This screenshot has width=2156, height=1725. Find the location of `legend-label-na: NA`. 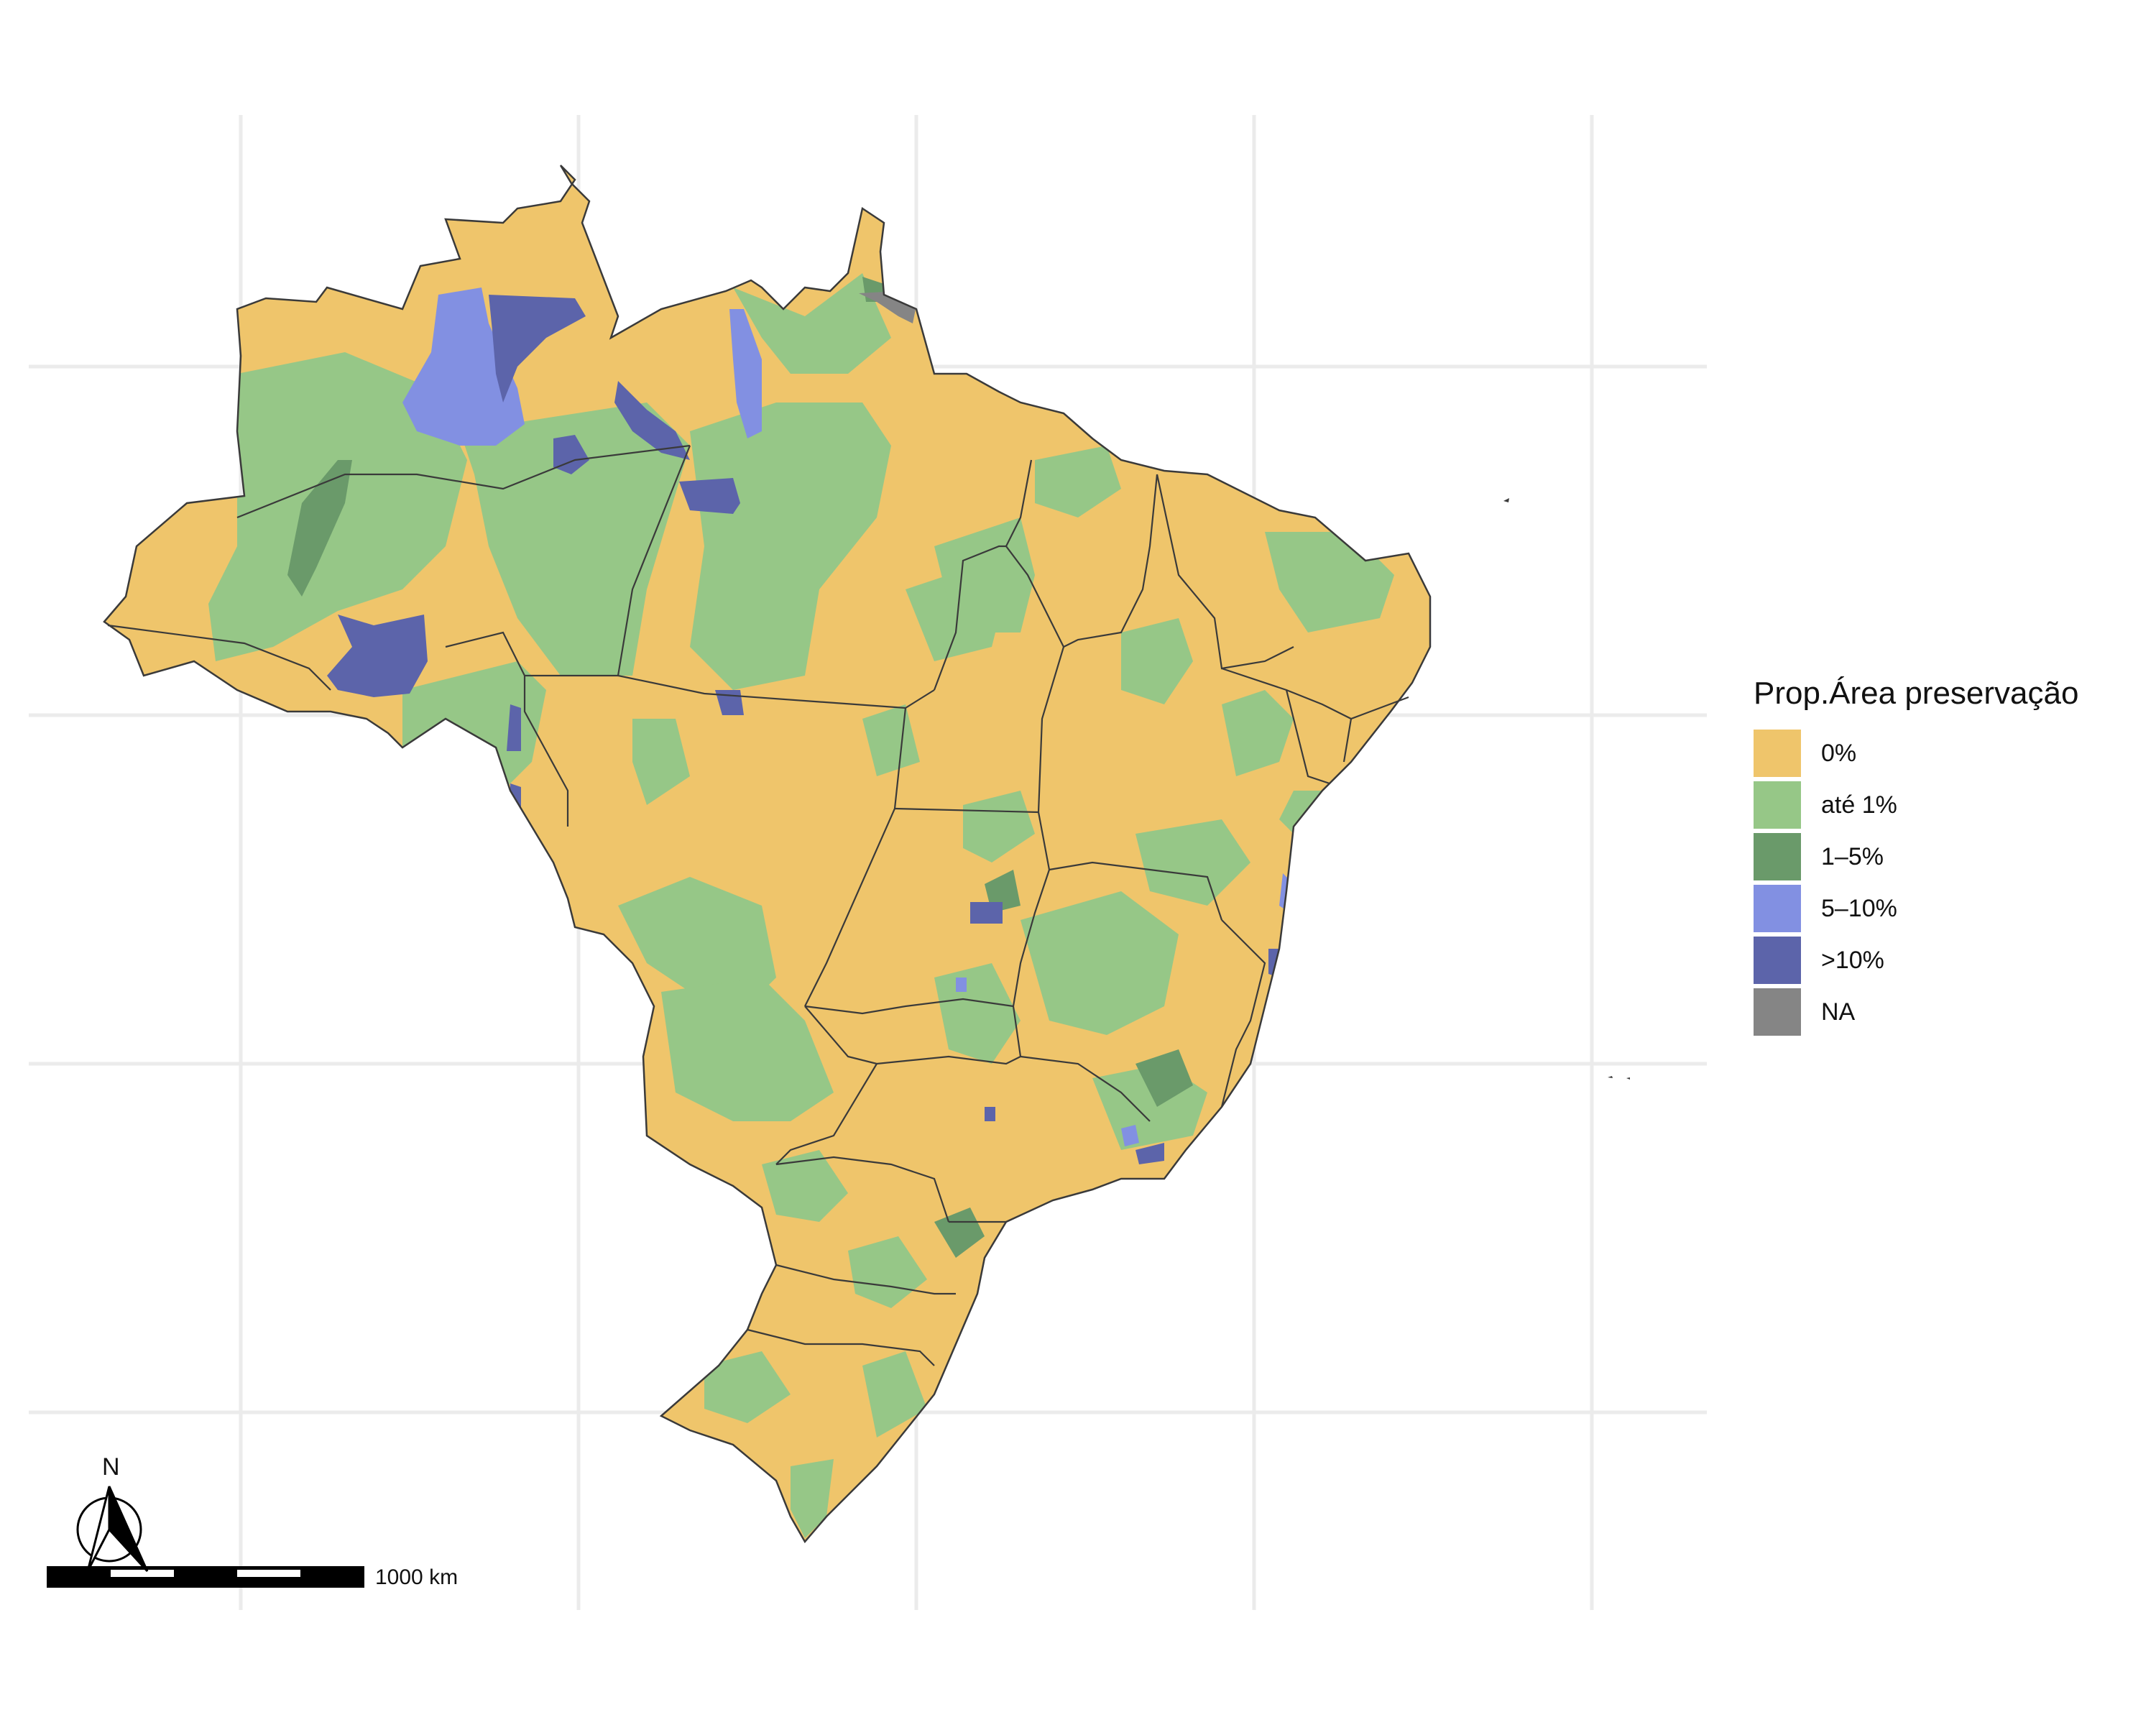

legend-label-na: NA is located at coordinates (1838, 1012).